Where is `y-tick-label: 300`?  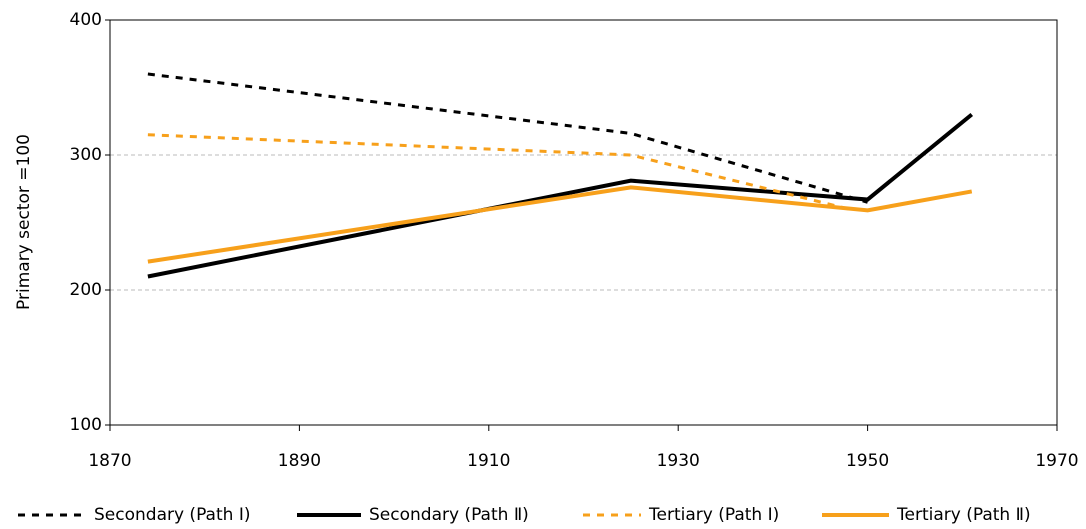
y-tick-label: 300 is located at coordinates (86, 155).